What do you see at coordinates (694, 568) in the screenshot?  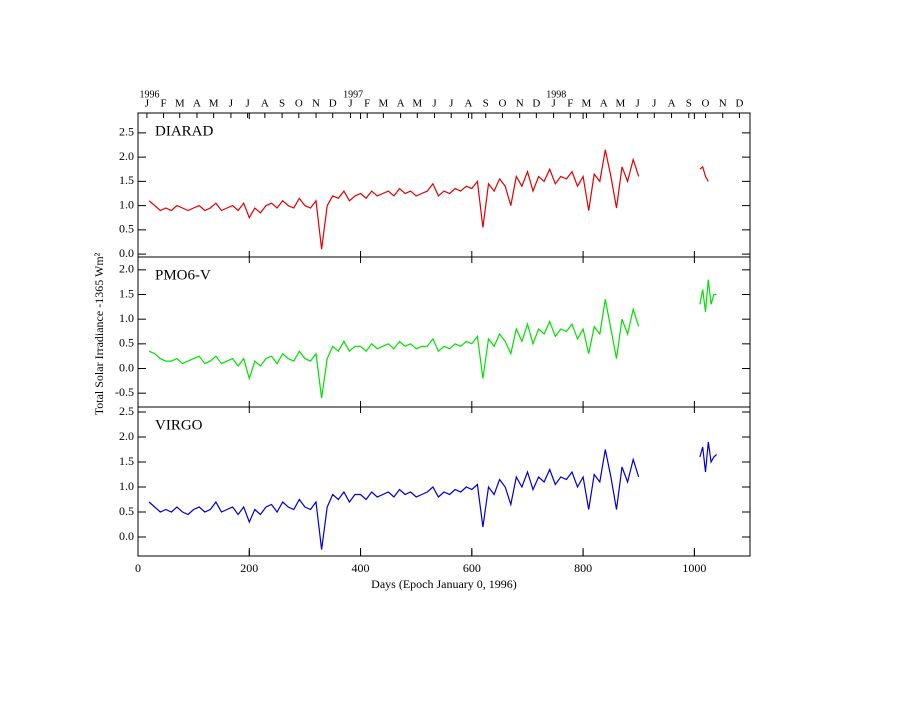 I see `x-tick-label: 1000` at bounding box center [694, 568].